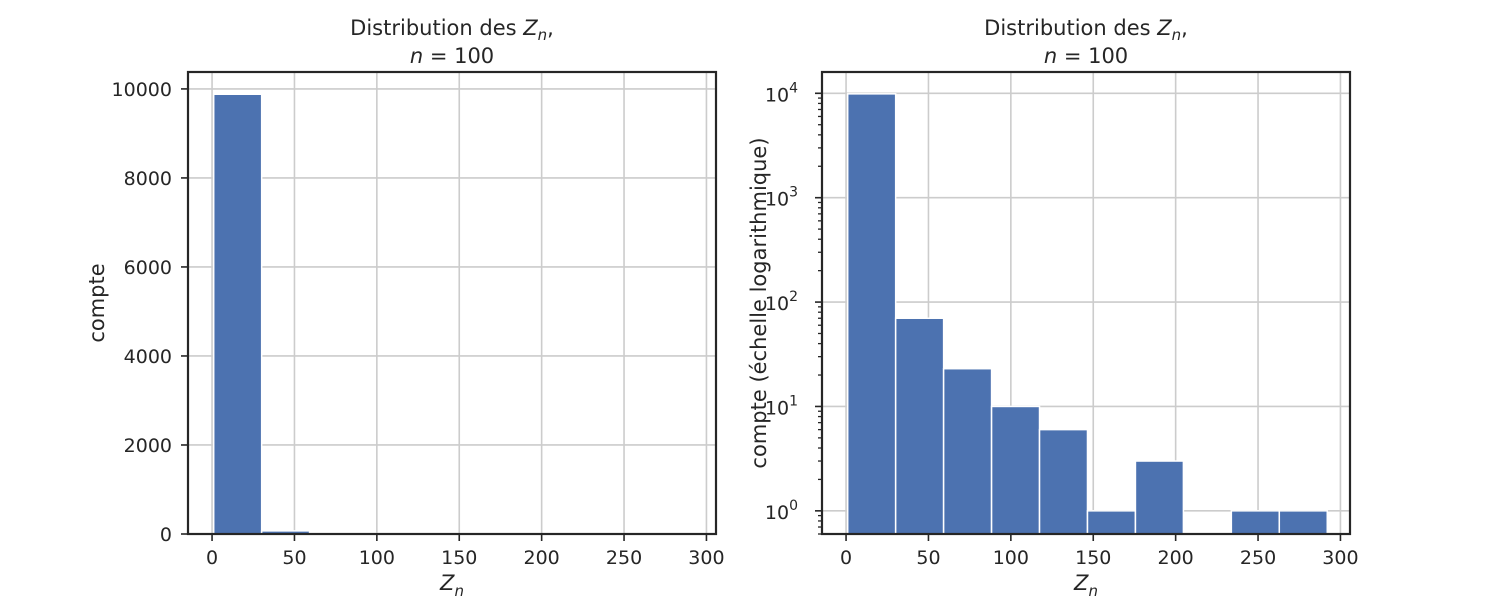 The height and width of the screenshot is (600, 1500). I want to click on y-tick-label: 6000, so click(148, 268).